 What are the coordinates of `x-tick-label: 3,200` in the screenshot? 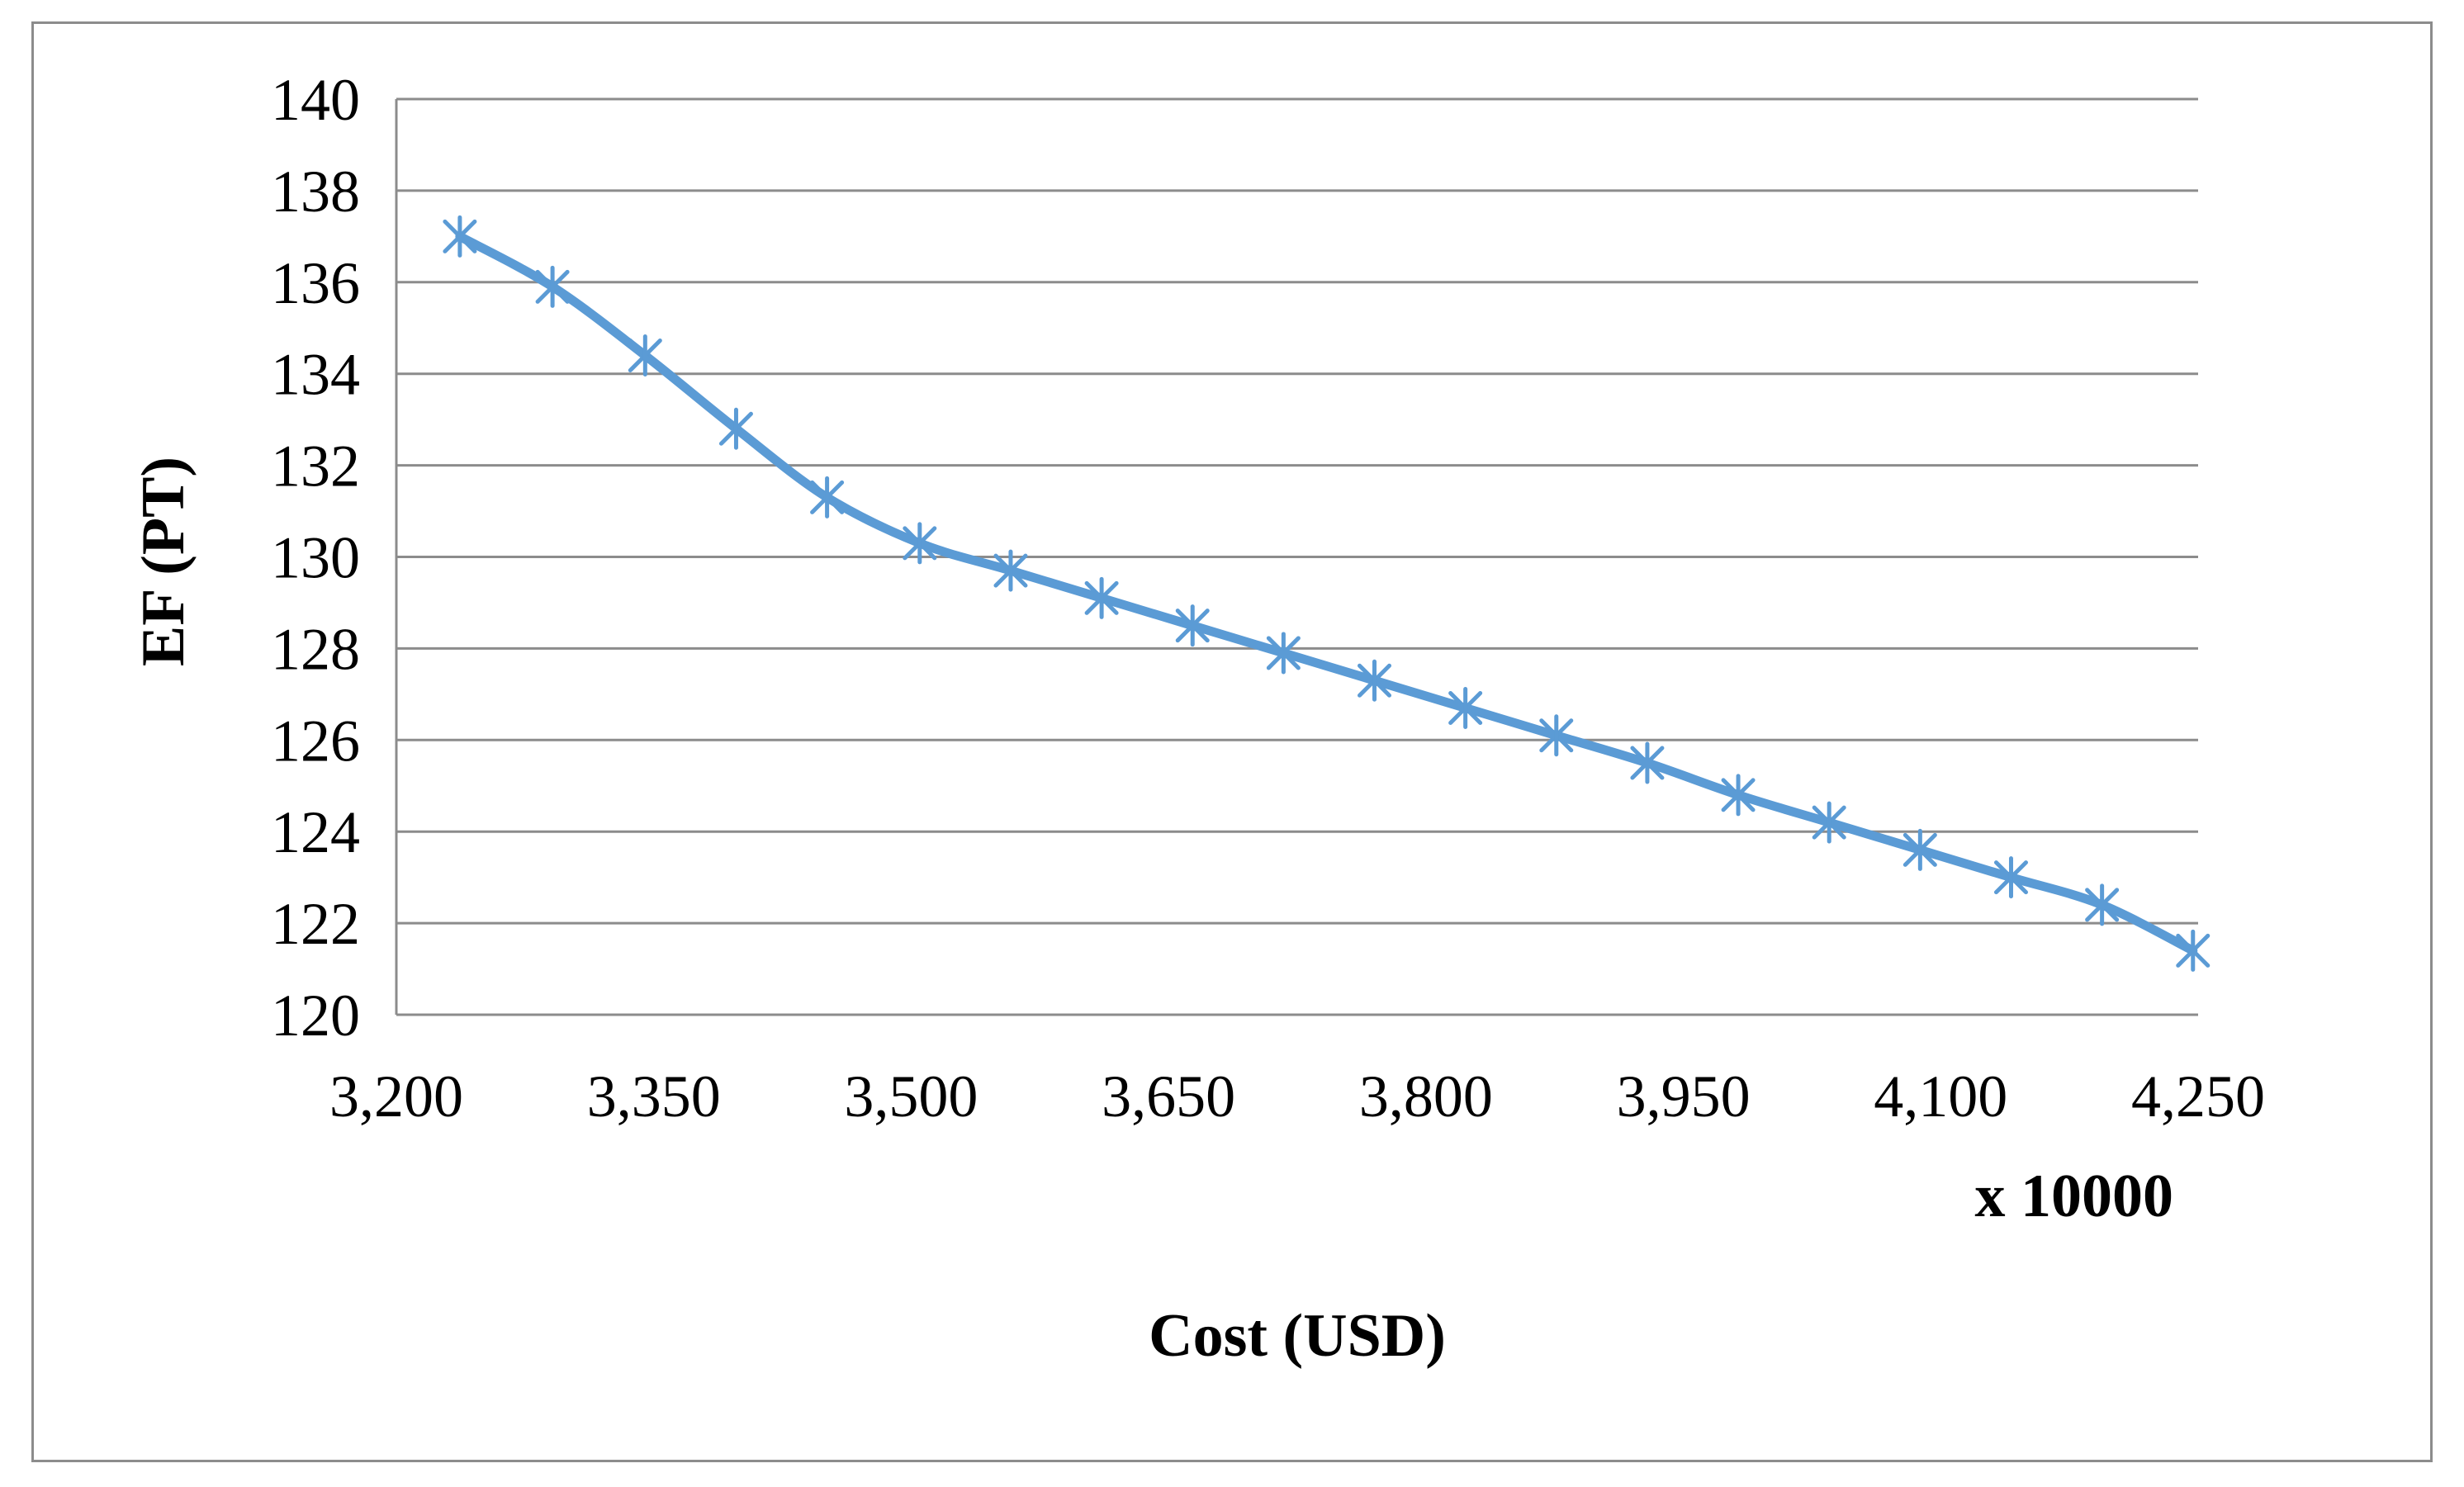 It's located at (396, 1096).